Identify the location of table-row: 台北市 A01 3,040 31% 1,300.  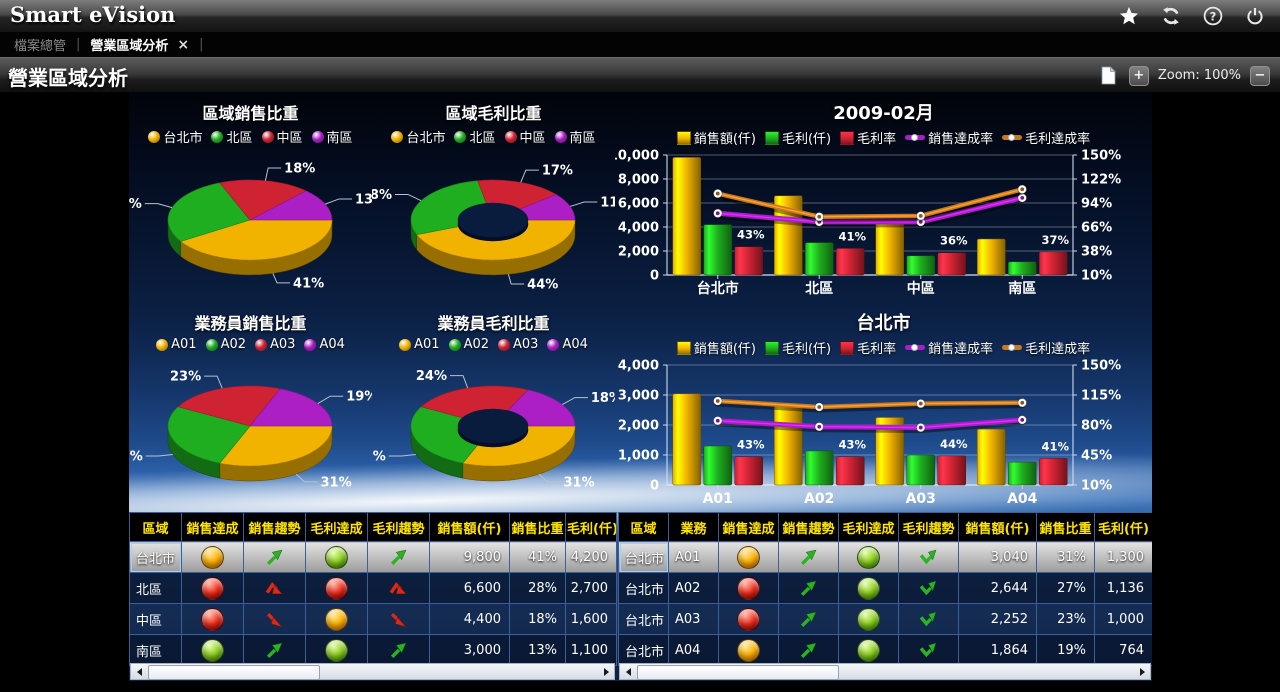
(885, 557).